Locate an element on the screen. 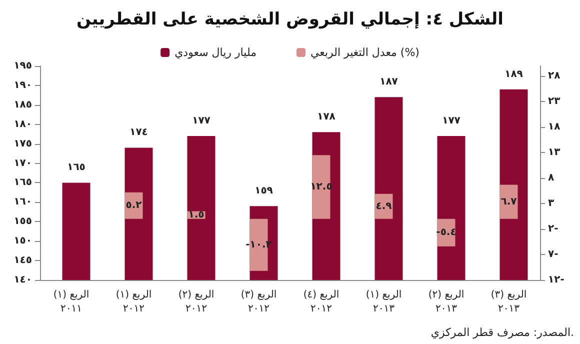  data-label: ١٧٤ is located at coordinates (139, 132).